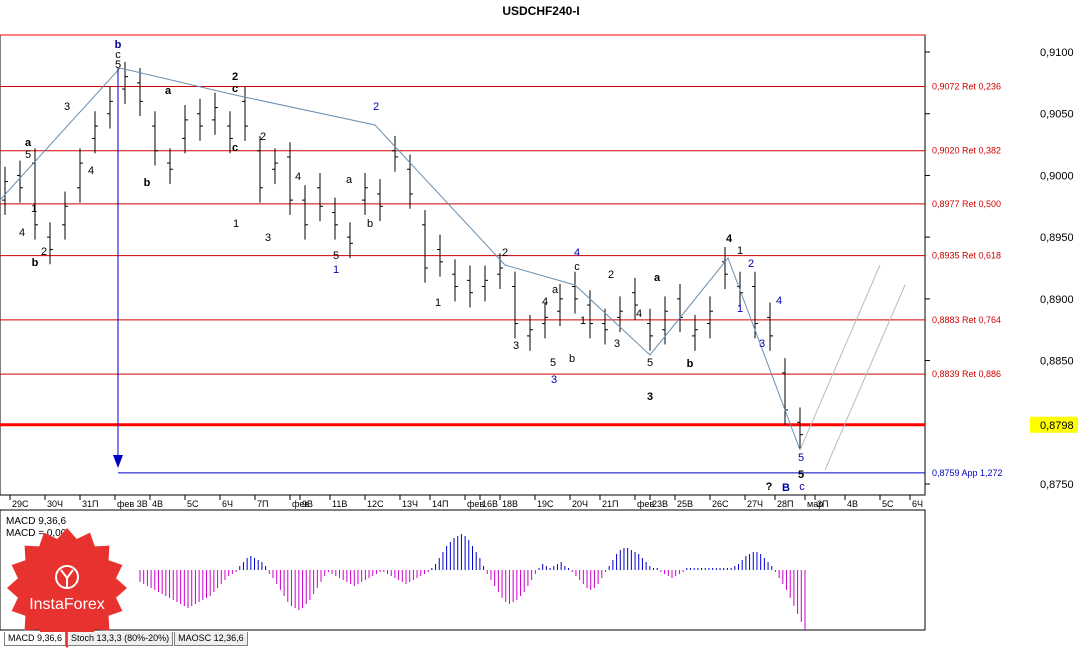 The width and height of the screenshot is (1082, 661). I want to click on date-tick-label: 12С, so click(375, 504).